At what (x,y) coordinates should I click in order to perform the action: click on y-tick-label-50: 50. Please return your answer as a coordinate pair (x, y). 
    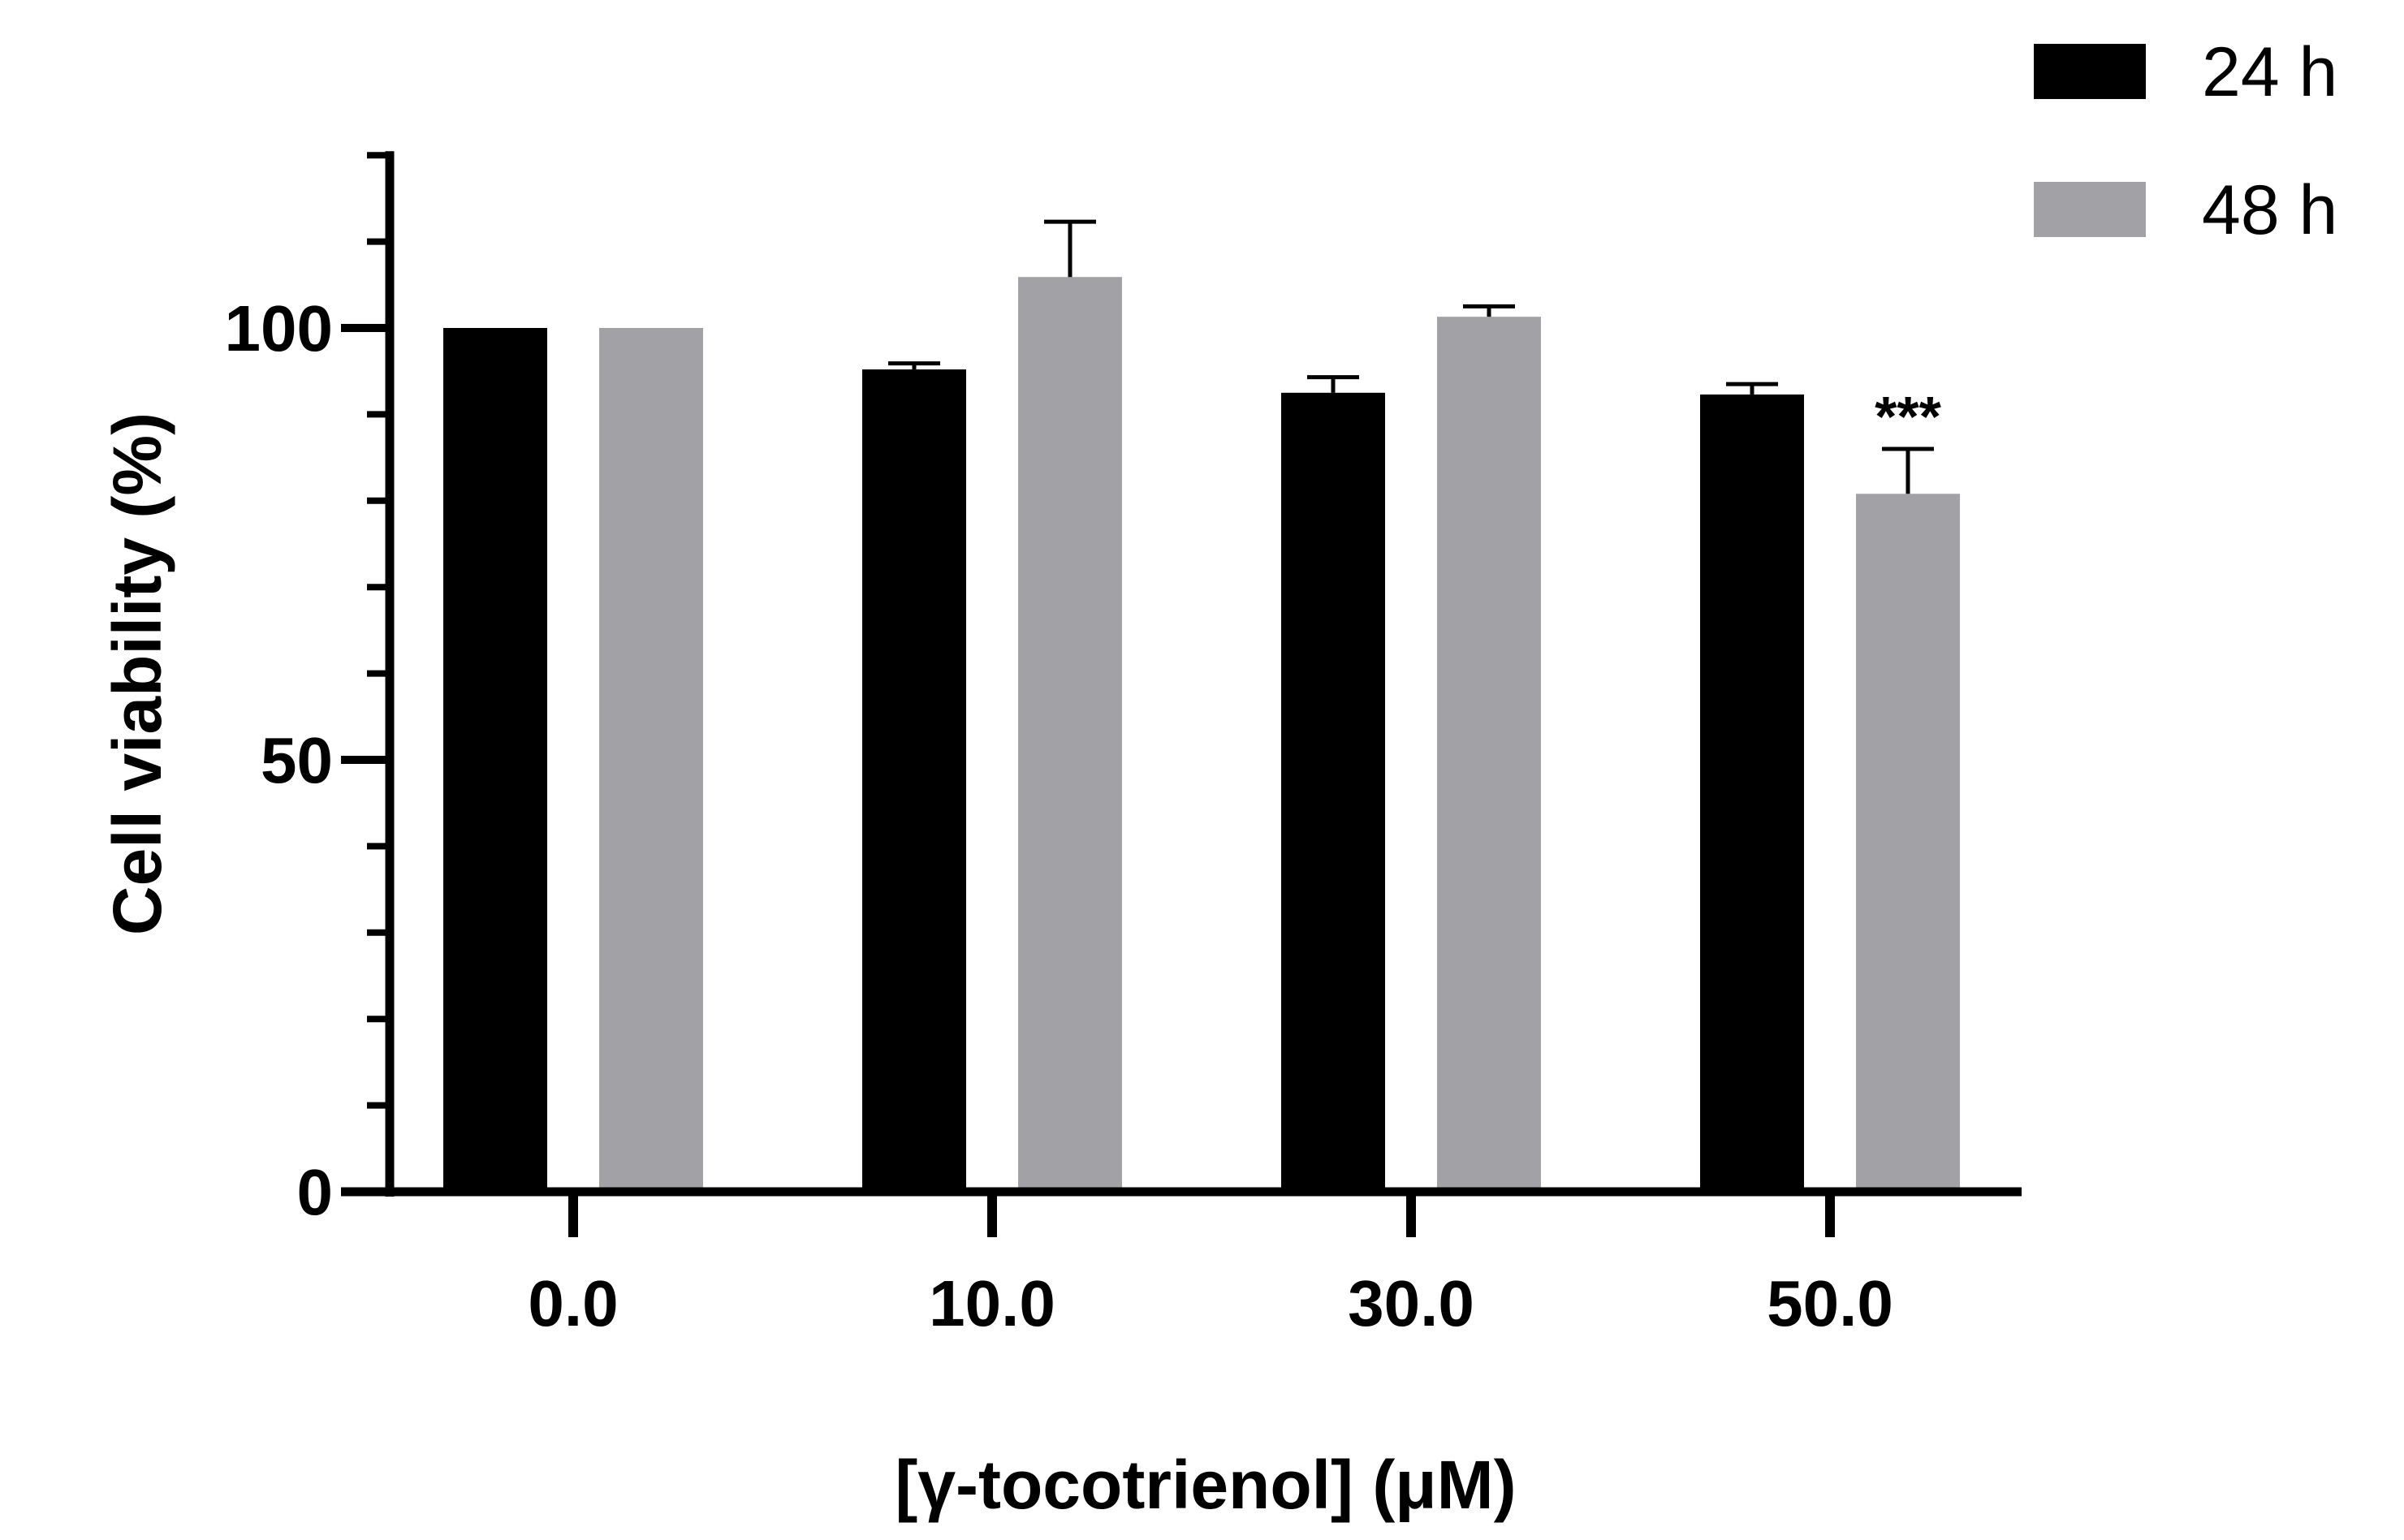
    Looking at the image, I should click on (297, 760).